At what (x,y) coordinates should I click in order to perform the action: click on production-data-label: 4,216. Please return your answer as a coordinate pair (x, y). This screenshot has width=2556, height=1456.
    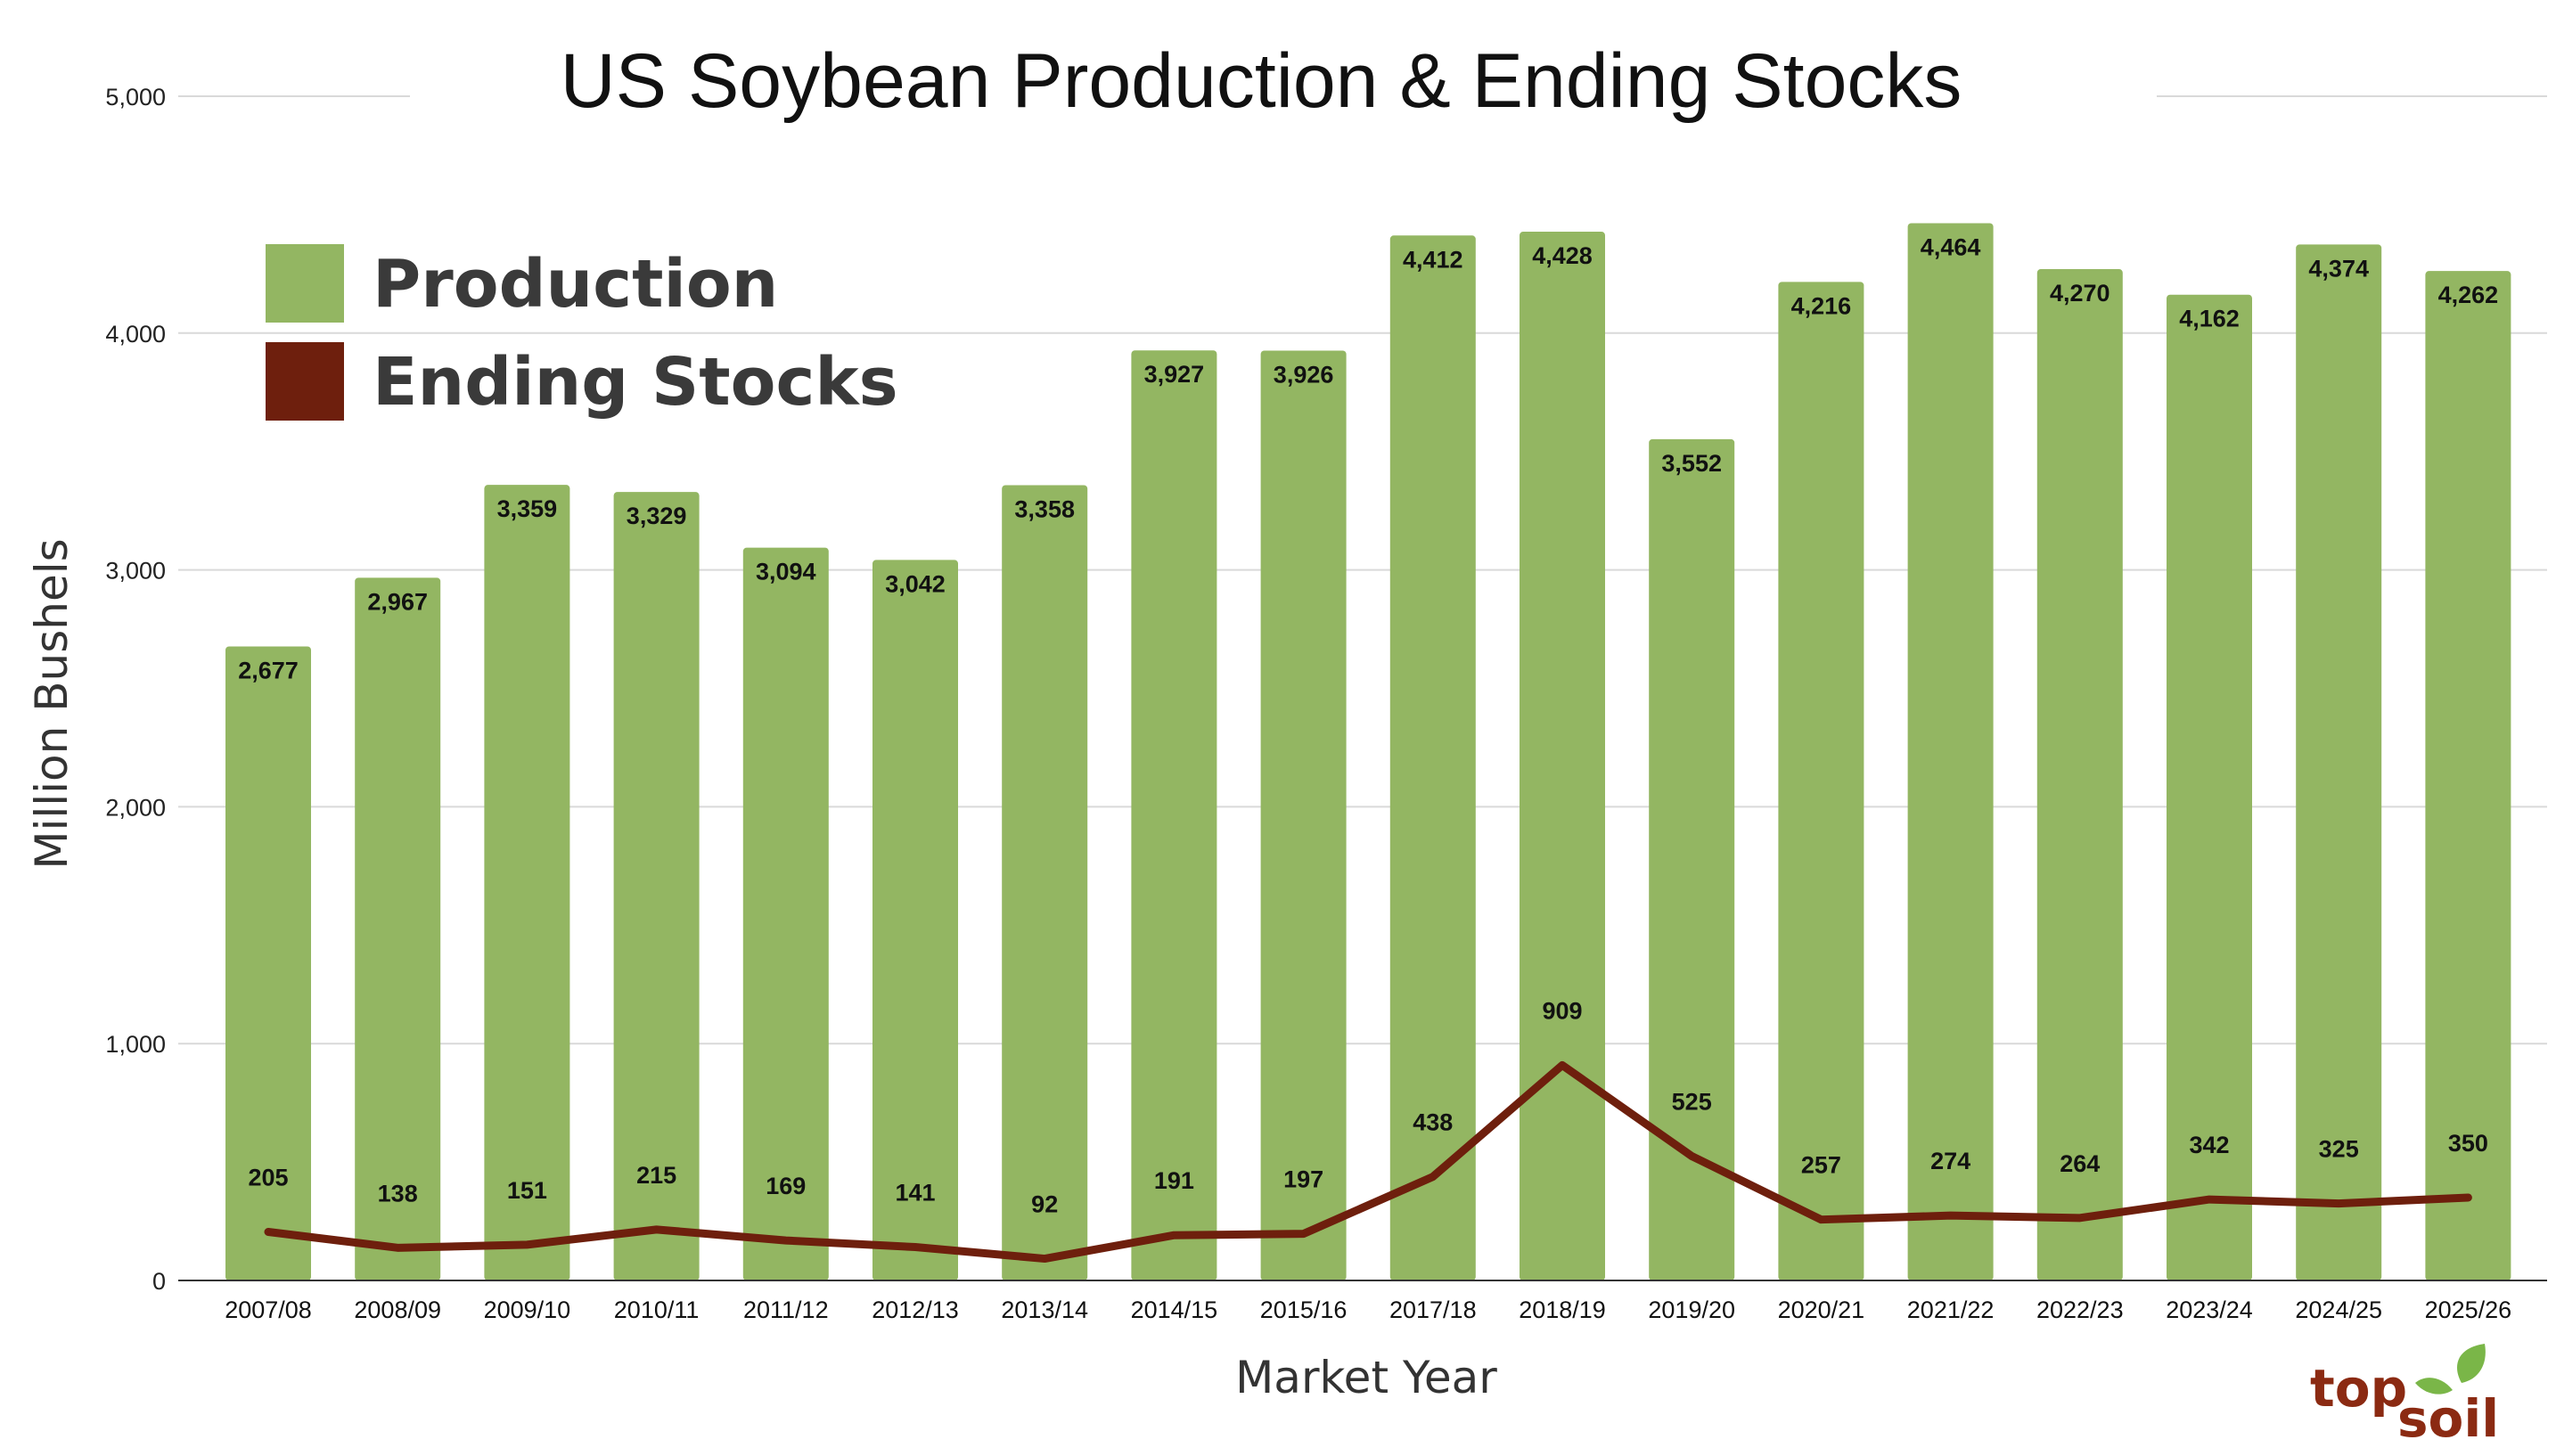
    Looking at the image, I should click on (1821, 305).